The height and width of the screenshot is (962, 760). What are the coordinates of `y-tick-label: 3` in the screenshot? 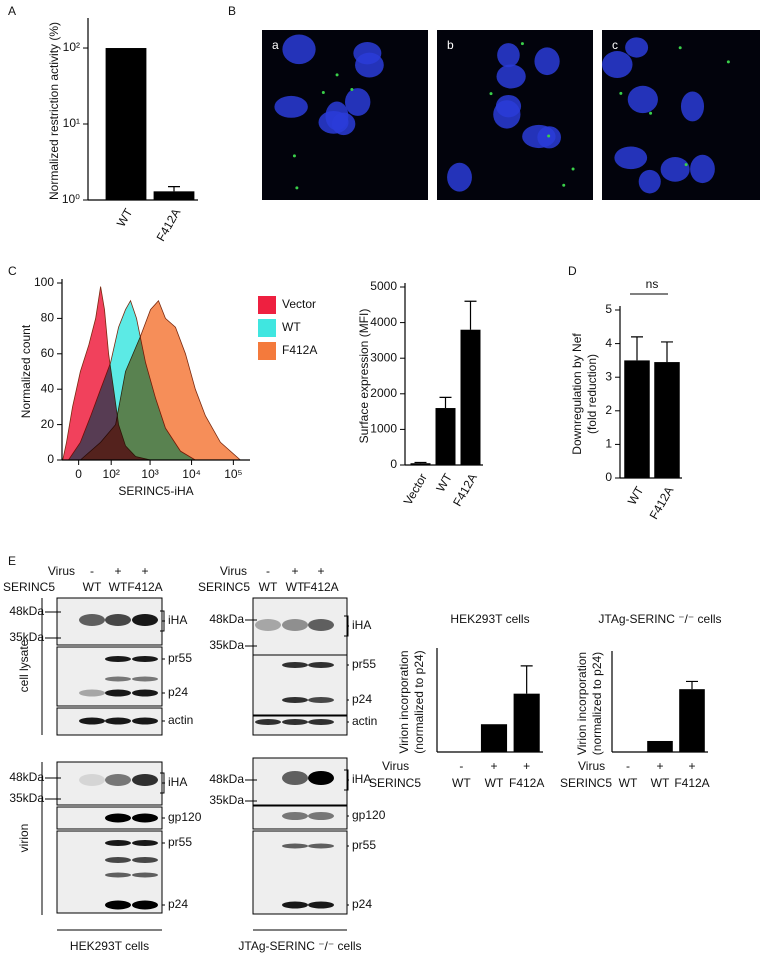 It's located at (608, 376).